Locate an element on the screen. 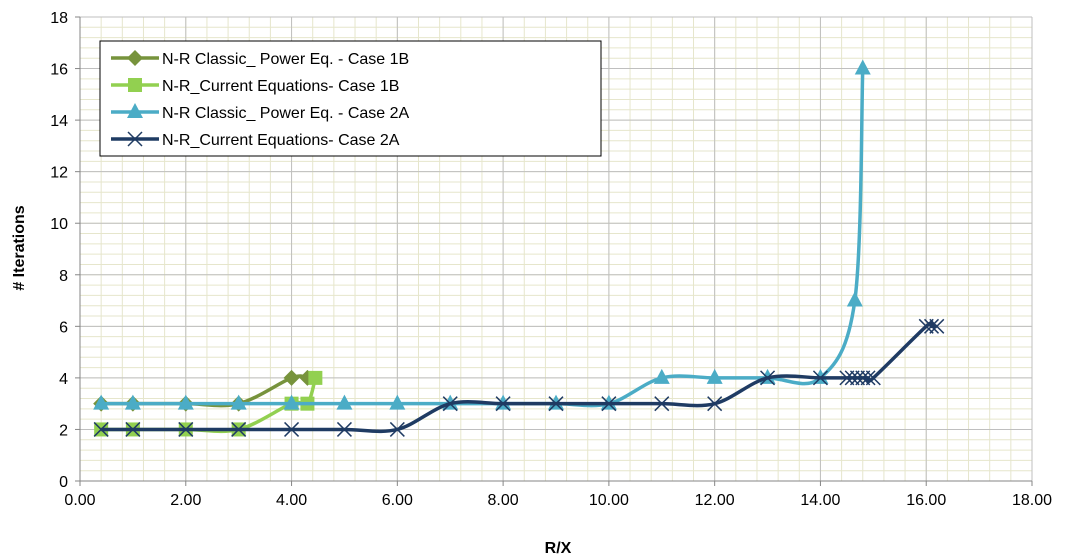  legend-label: N-R Classic_ Power Eq. - Case 1B is located at coordinates (285, 59).